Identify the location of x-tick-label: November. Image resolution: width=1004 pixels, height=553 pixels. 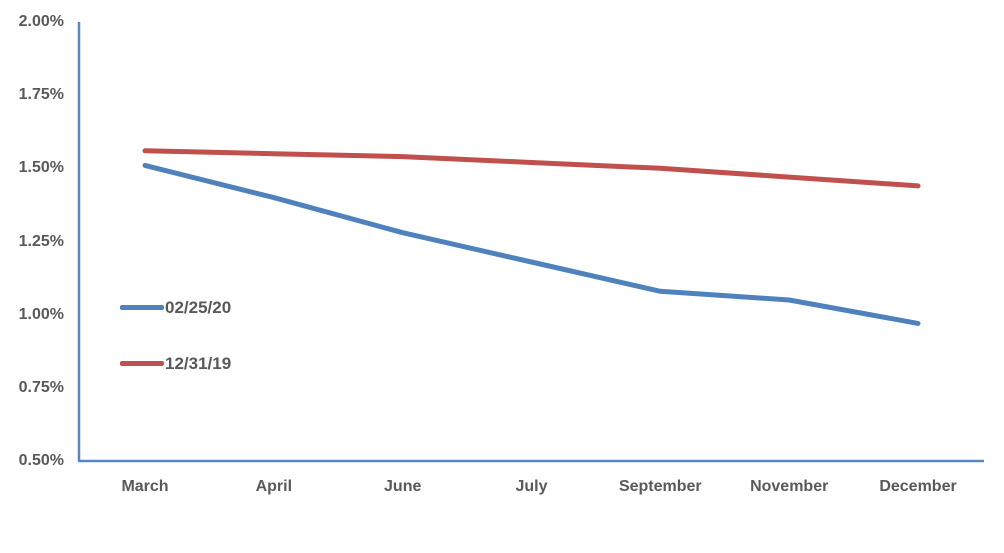
(789, 486).